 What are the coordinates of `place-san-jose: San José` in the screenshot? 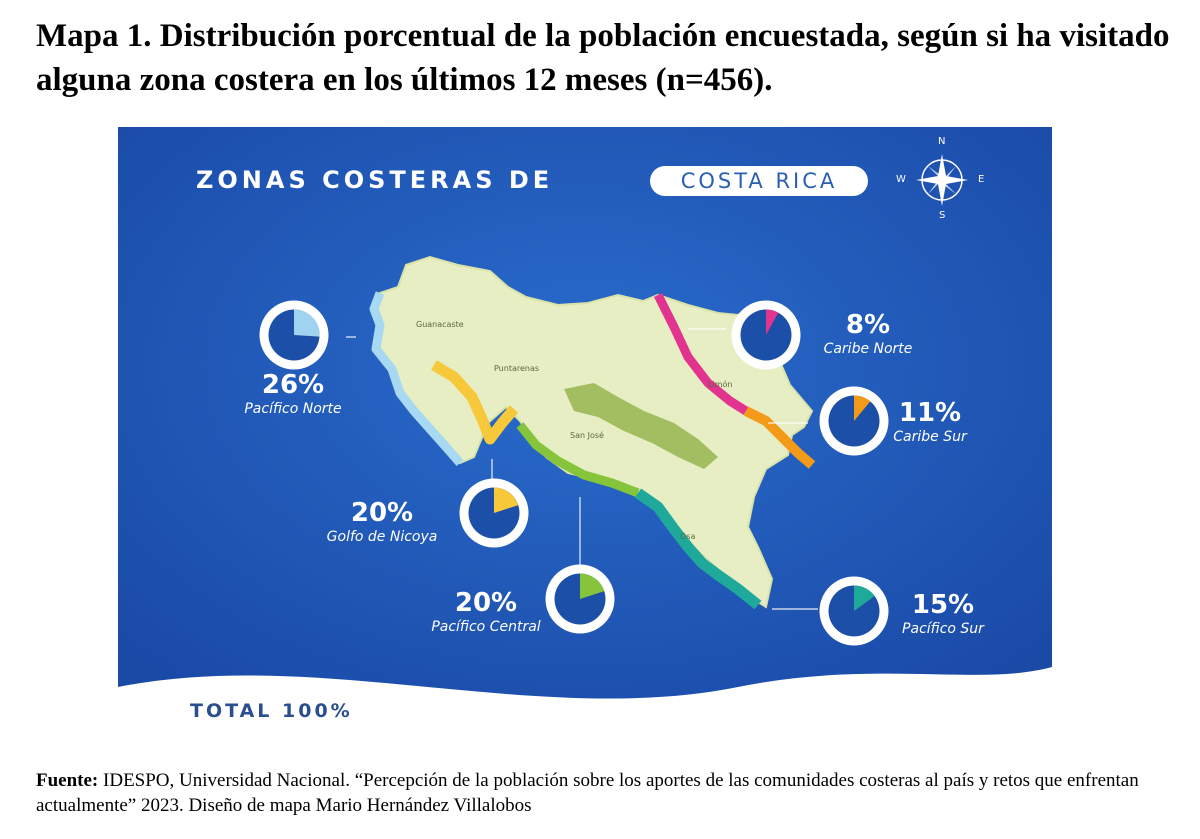 It's located at (587, 435).